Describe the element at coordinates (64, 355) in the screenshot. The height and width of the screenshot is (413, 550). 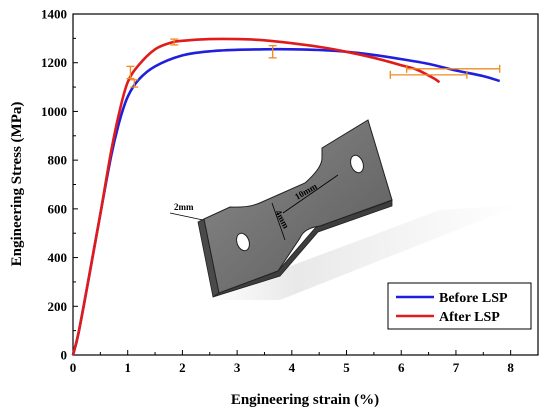
I see `y-tick-label: 0` at that location.